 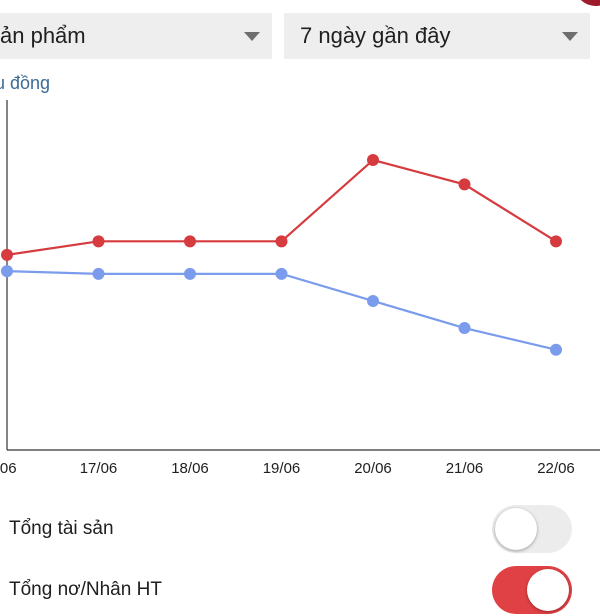 What do you see at coordinates (586, 7) in the screenshot?
I see `corner-decoration` at bounding box center [586, 7].